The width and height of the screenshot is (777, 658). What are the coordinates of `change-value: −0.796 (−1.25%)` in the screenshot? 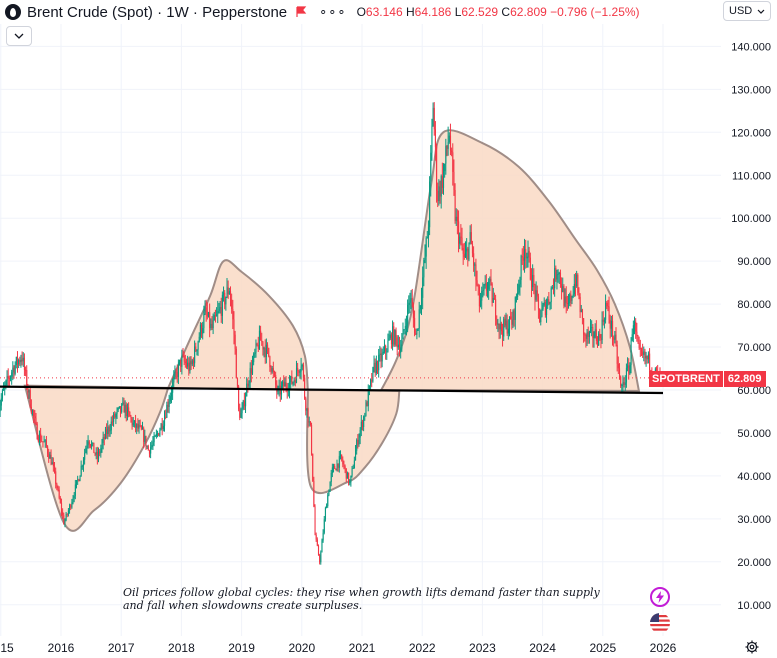 It's located at (595, 12).